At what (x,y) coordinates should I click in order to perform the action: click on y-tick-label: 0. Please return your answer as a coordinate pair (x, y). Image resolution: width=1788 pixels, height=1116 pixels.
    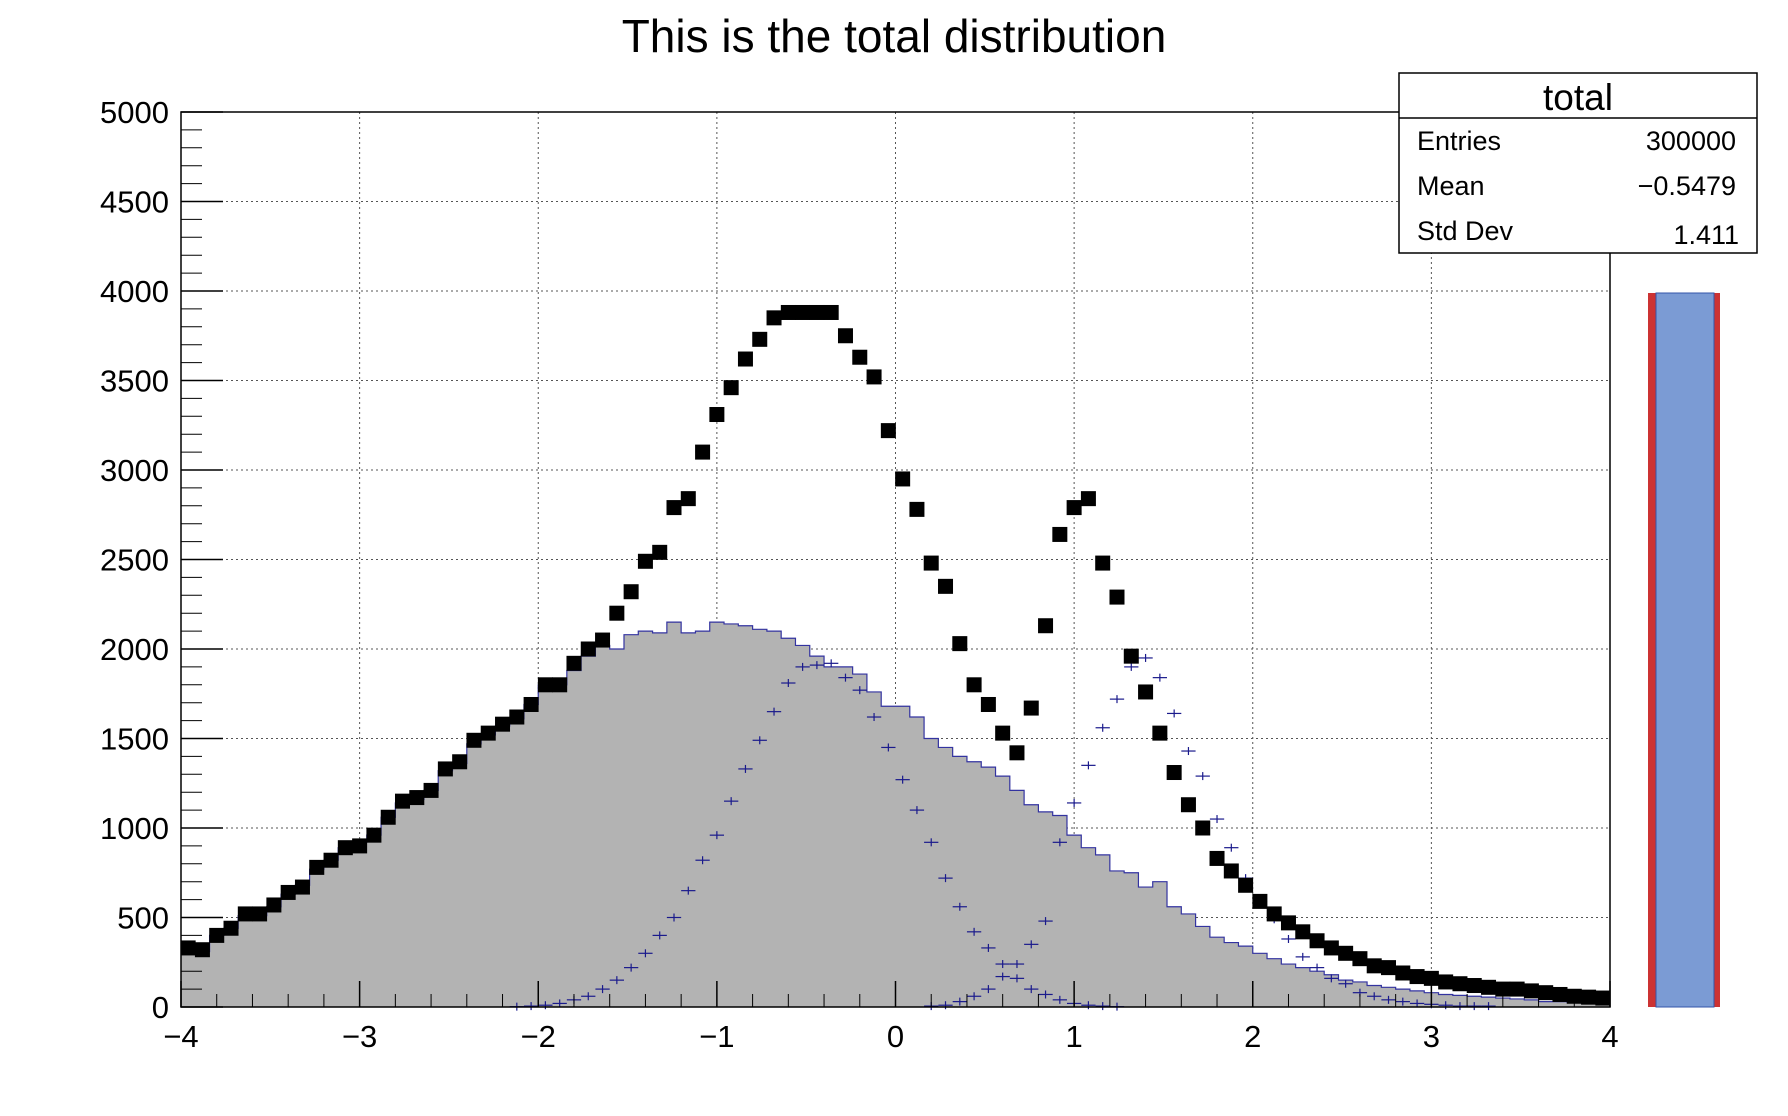
    Looking at the image, I should click on (160, 1007).